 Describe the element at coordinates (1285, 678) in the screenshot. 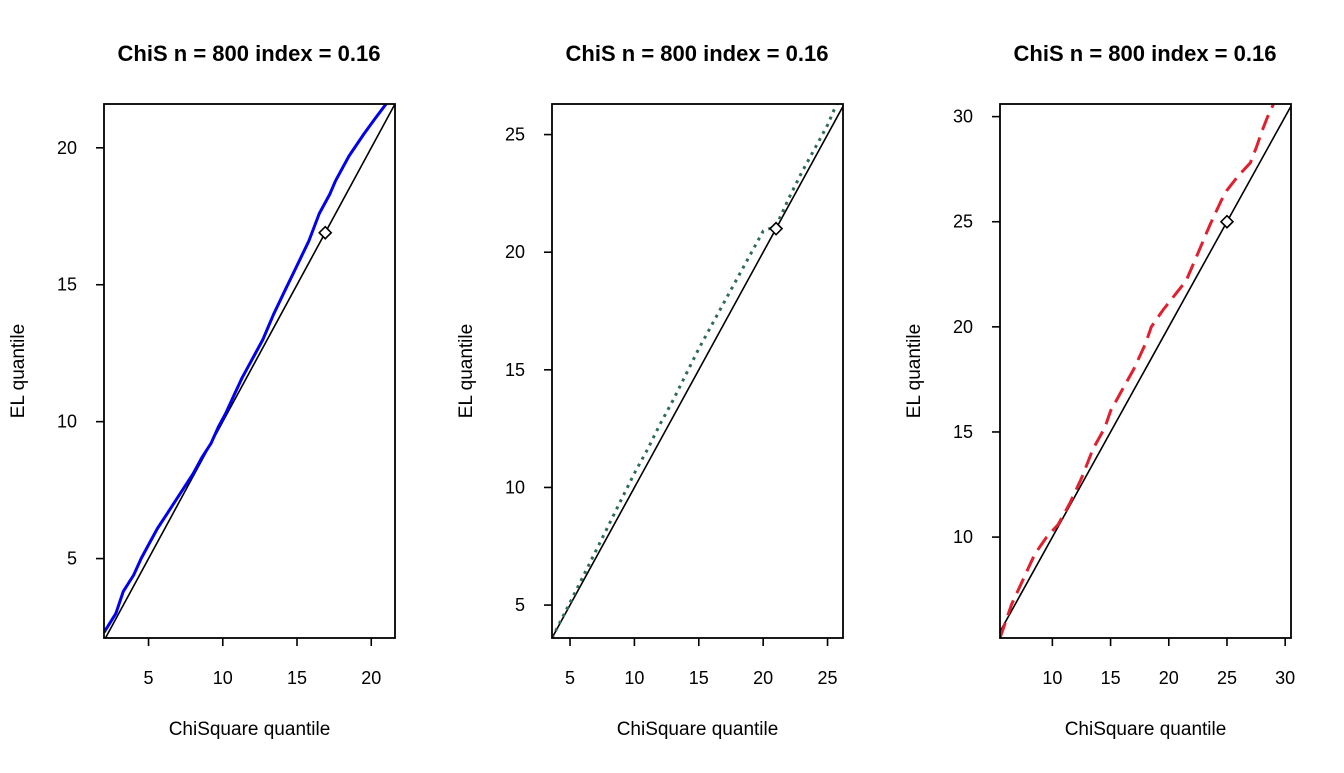

I see `x-tick-label: 30` at that location.